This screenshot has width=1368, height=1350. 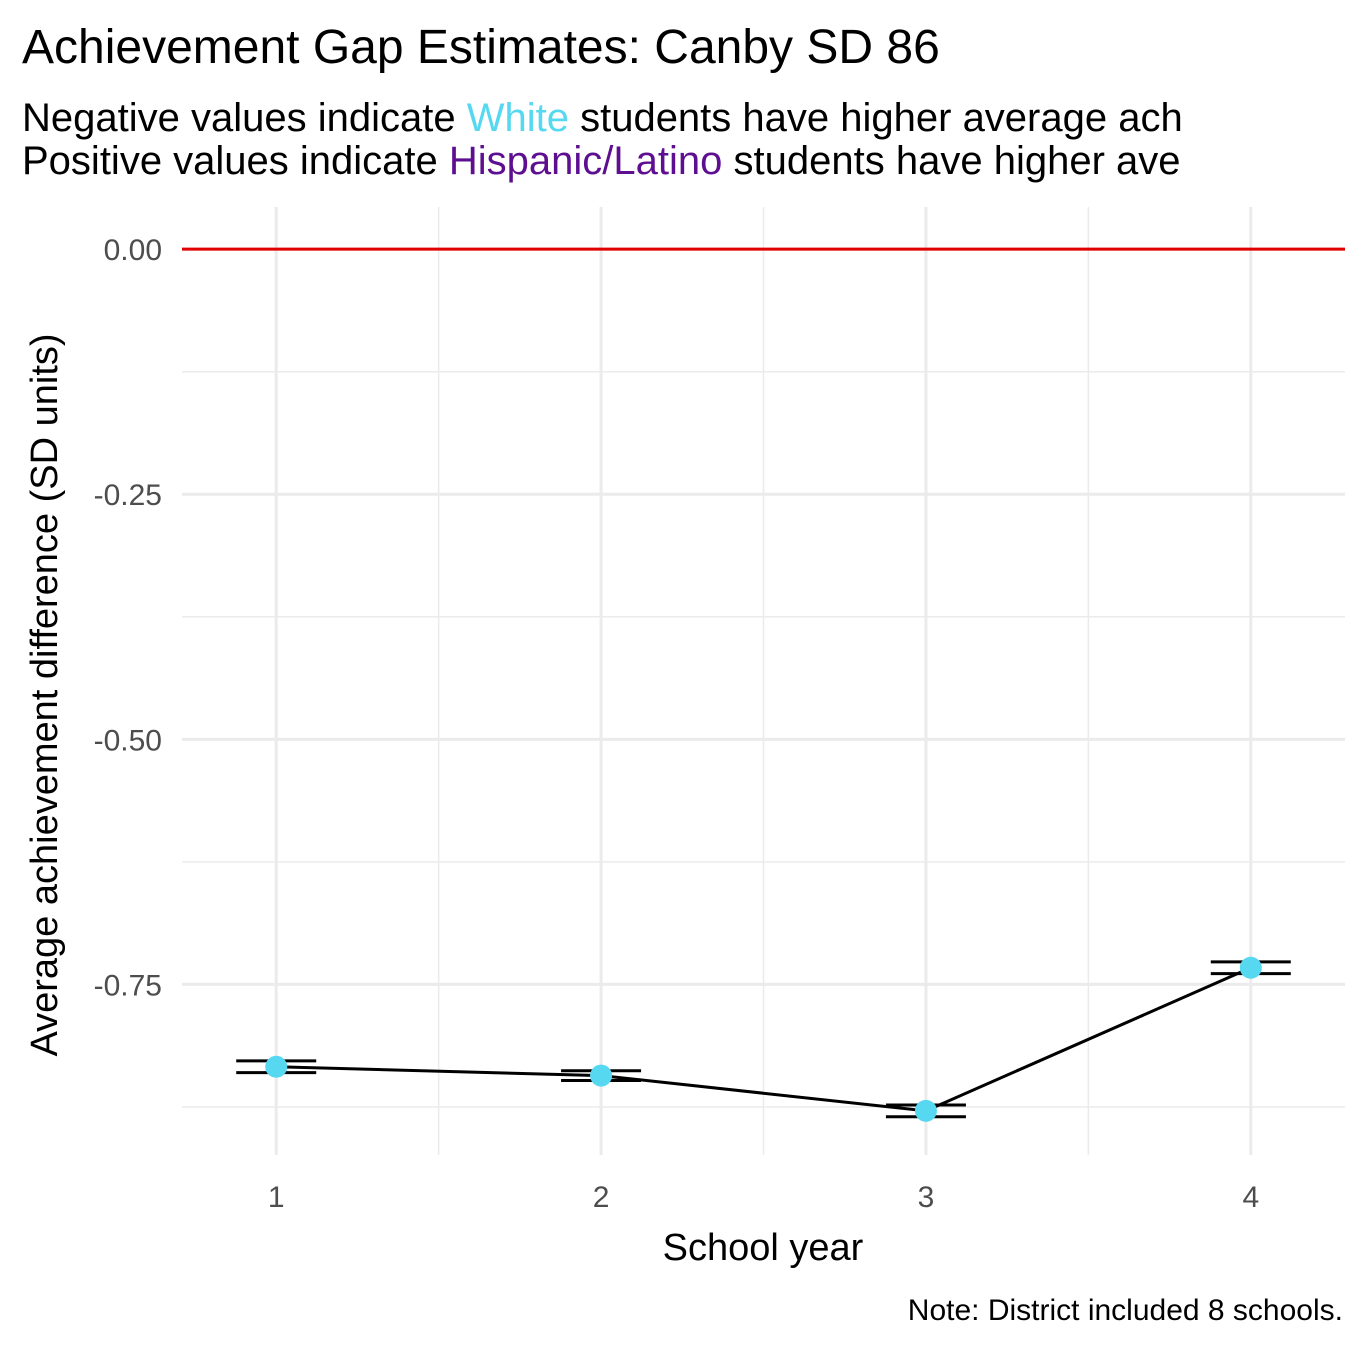 What do you see at coordinates (133, 250) in the screenshot?
I see `y-tick-label: 0.00` at bounding box center [133, 250].